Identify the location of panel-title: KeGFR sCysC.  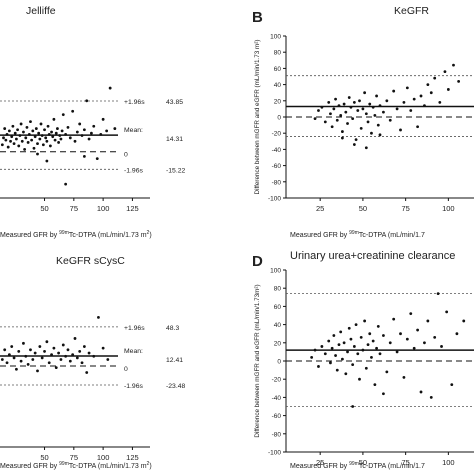
(90, 261).